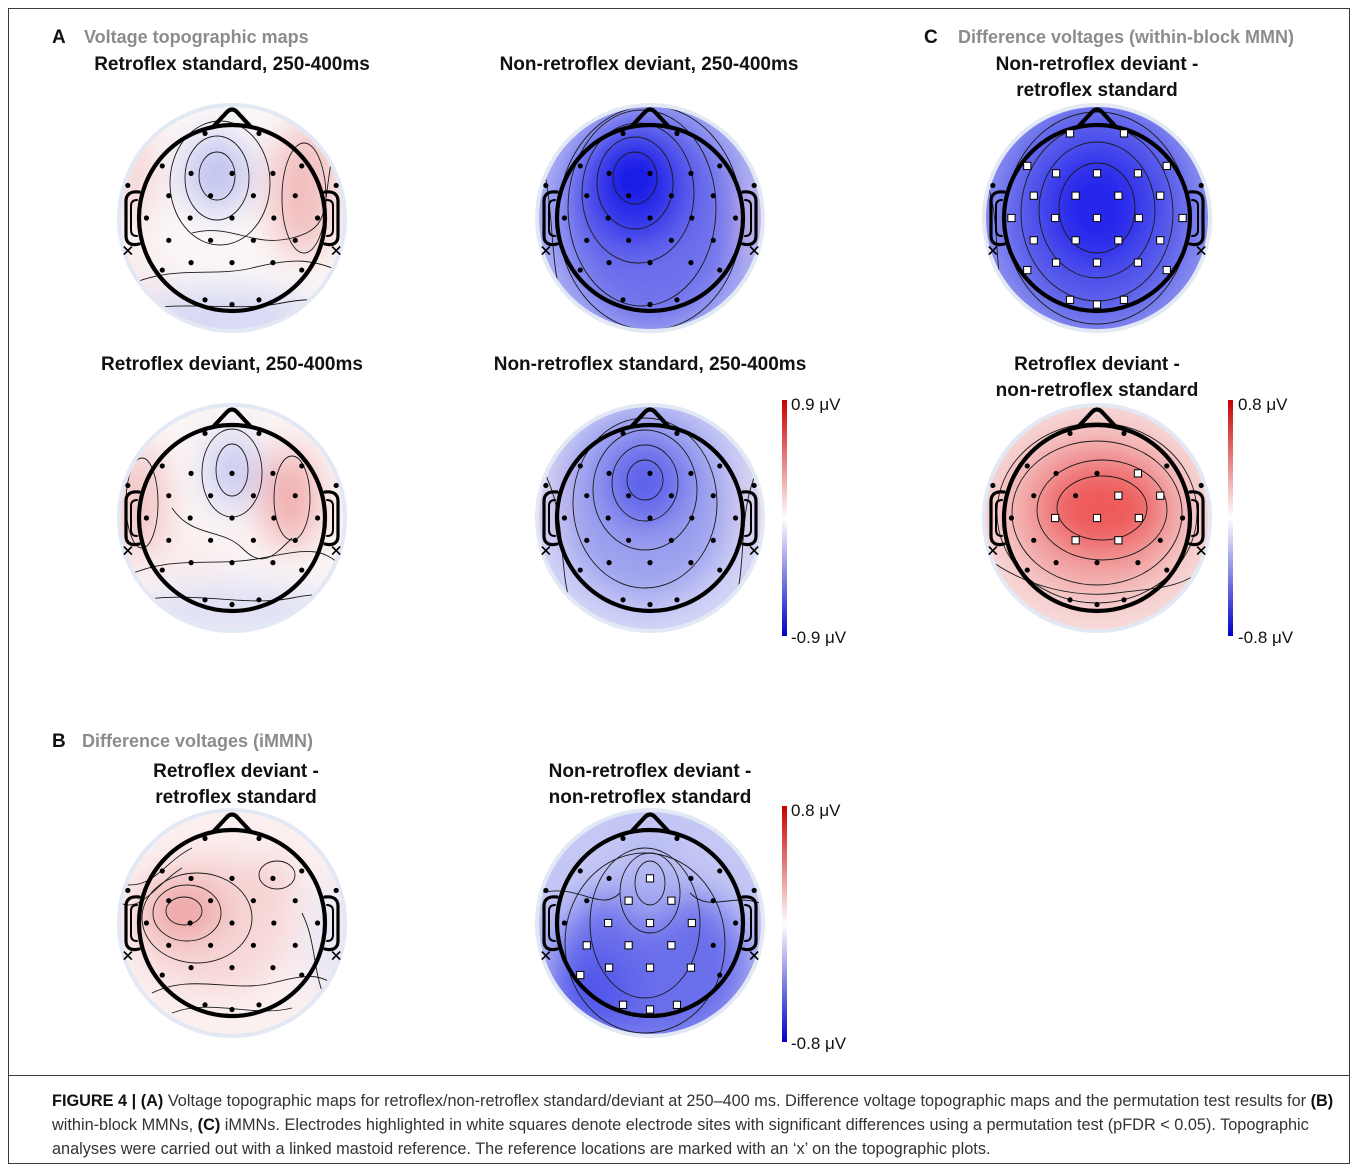 This screenshot has height=1170, width=1358. What do you see at coordinates (748, 923) in the screenshot?
I see `right-ear-inner` at bounding box center [748, 923].